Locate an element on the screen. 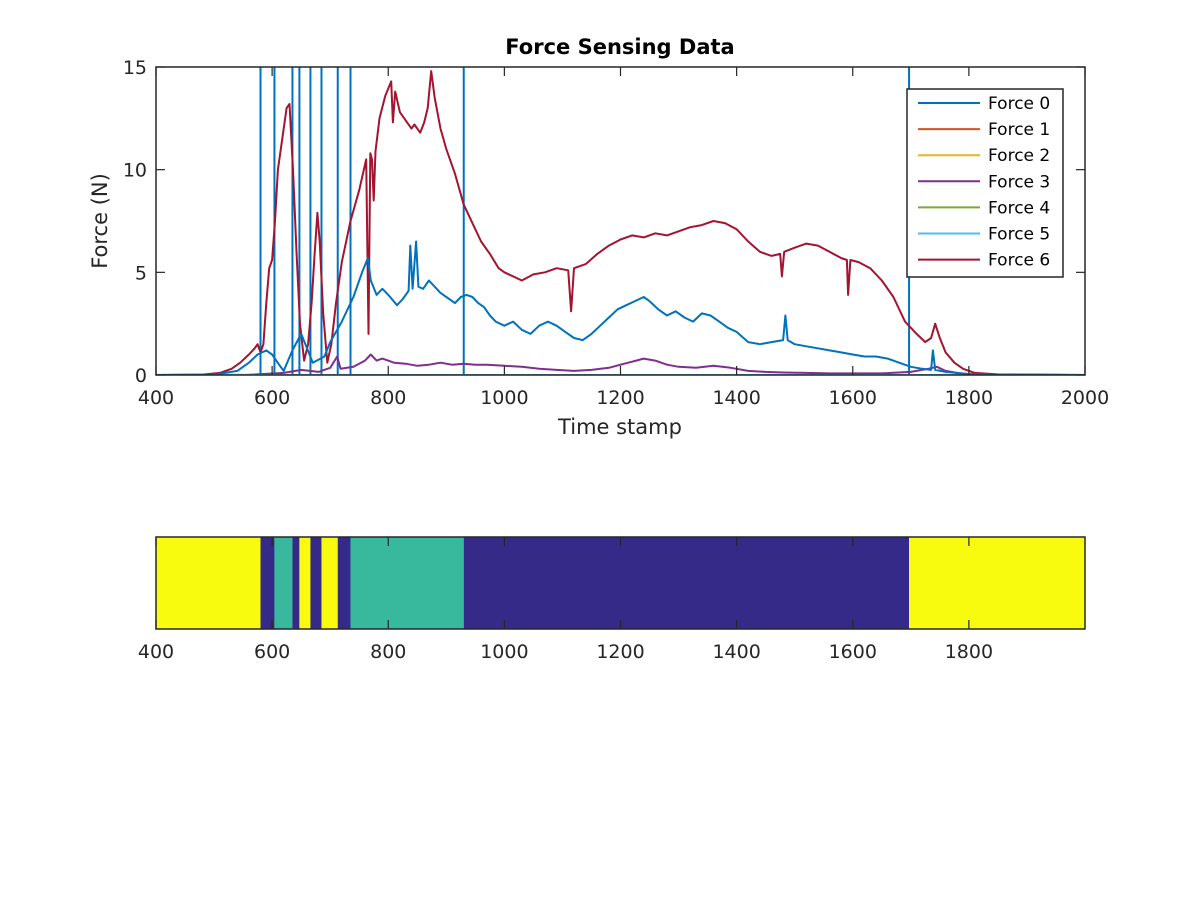 Image resolution: width=1200 pixels, height=900 pixels. legend-label: Force 0 is located at coordinates (1019, 104).